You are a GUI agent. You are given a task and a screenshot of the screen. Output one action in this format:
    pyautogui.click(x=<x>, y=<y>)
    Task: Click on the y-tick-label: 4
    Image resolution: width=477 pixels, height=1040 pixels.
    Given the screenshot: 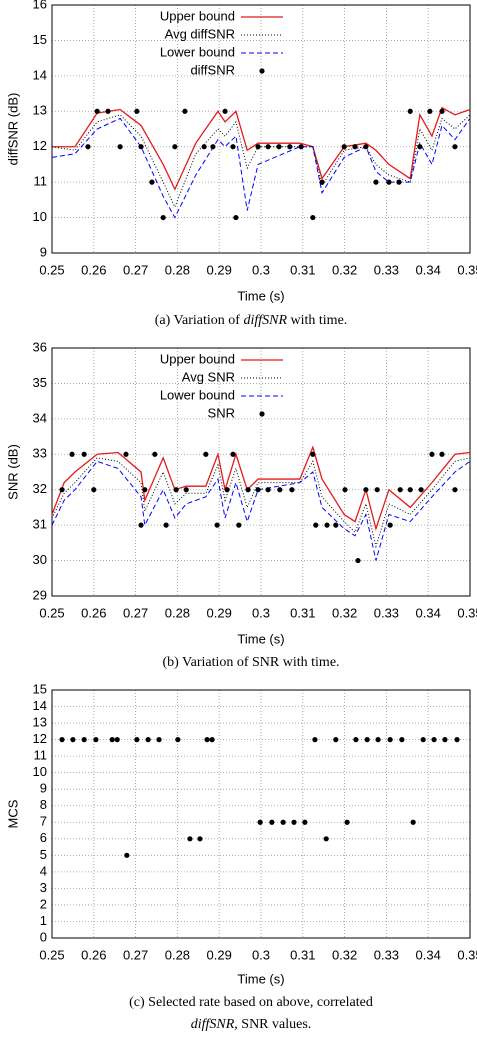 What is the action you would take?
    pyautogui.click(x=43, y=870)
    